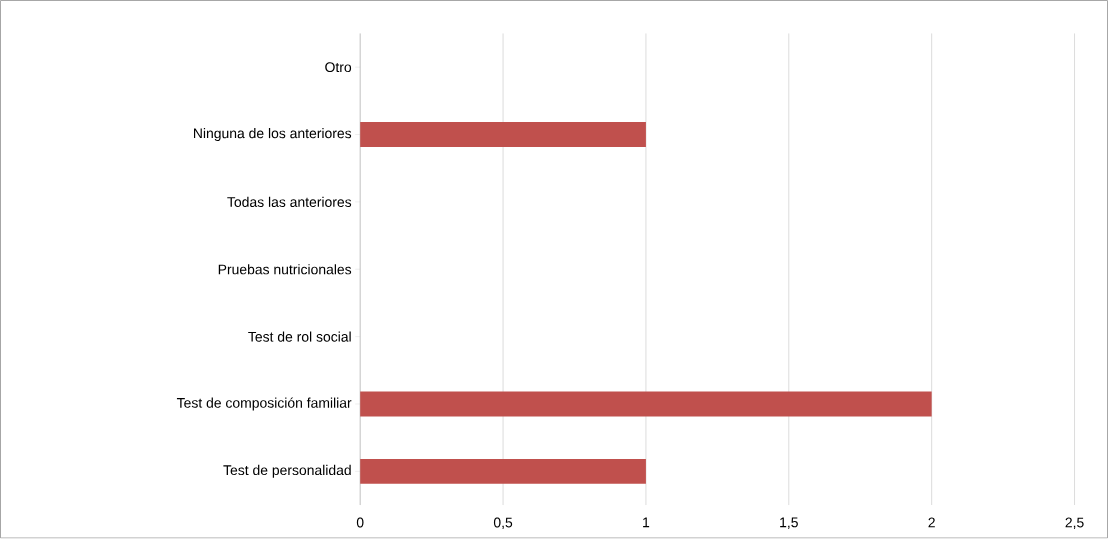 Image resolution: width=1108 pixels, height=539 pixels. I want to click on x-tick-label: 2, so click(931, 522).